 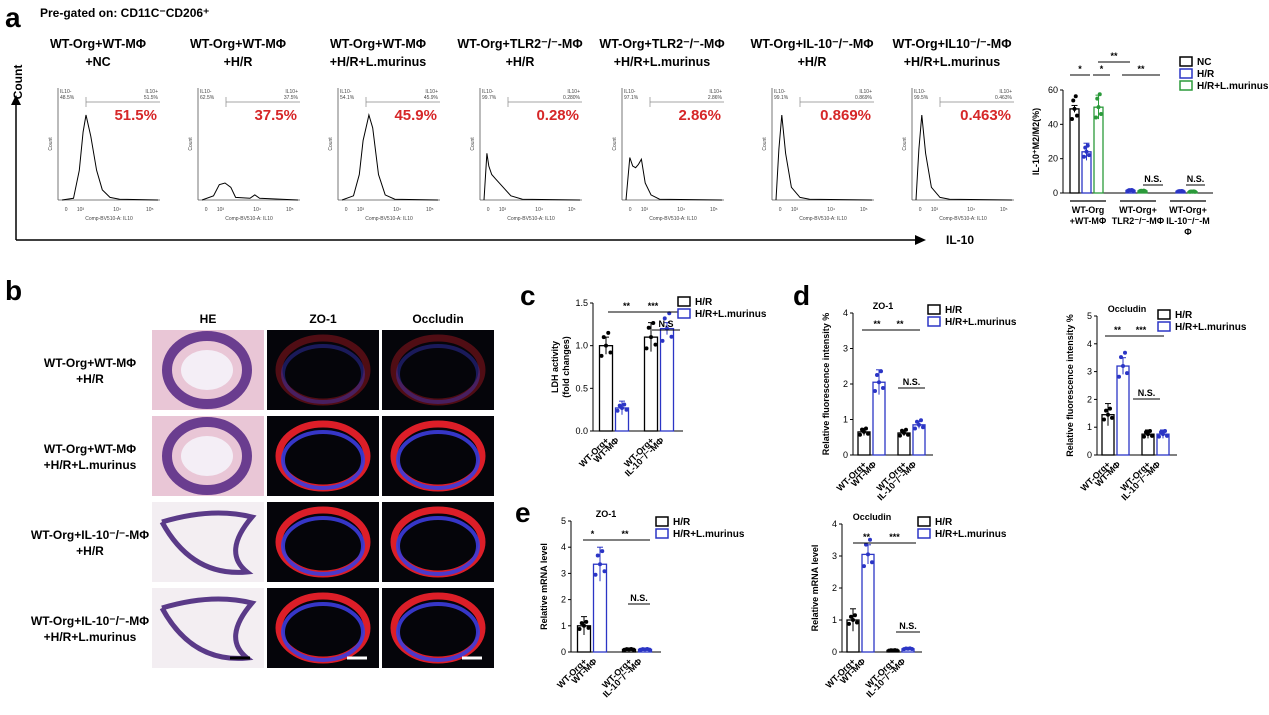 I want to click on gate-pos-value: 0.463%, so click(x=1004, y=98).